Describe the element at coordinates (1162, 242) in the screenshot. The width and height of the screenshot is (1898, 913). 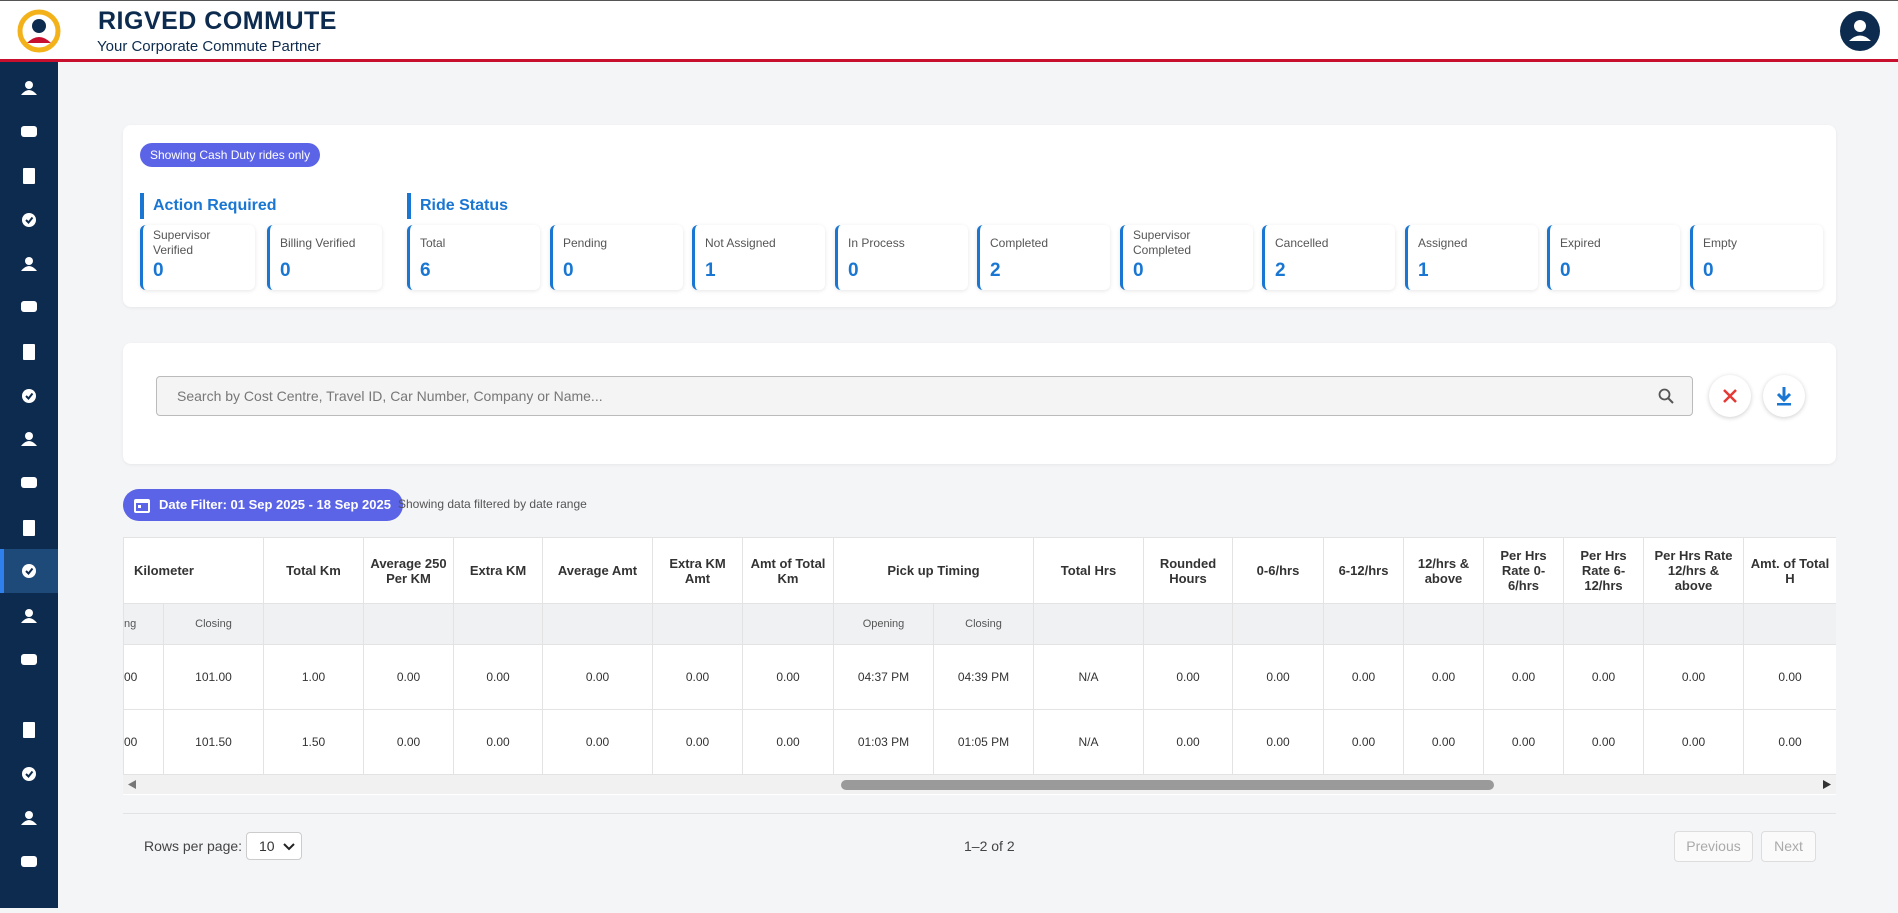
I see `status-label: Supervisor Completed` at that location.